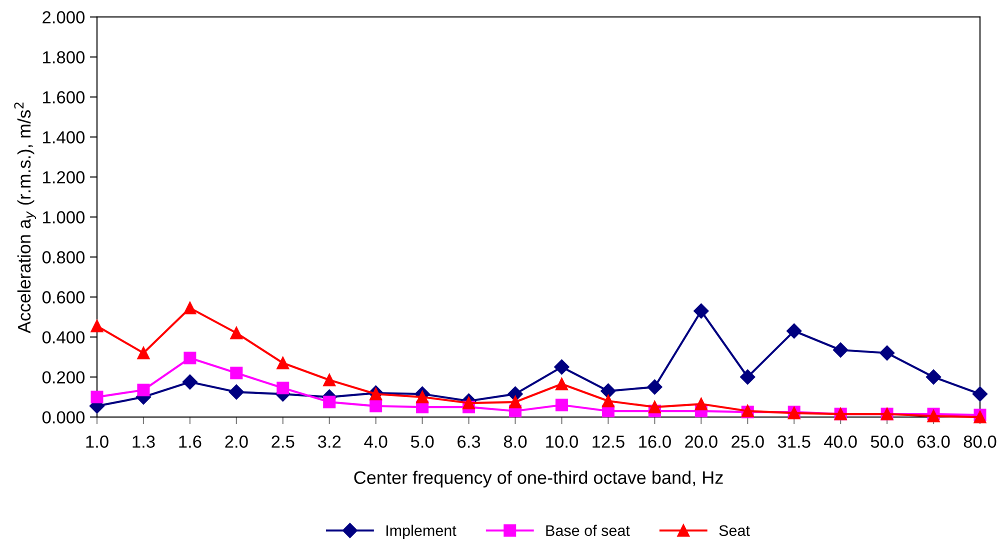 The height and width of the screenshot is (548, 1000). I want to click on x-tick-label: 2.0, so click(236, 442).